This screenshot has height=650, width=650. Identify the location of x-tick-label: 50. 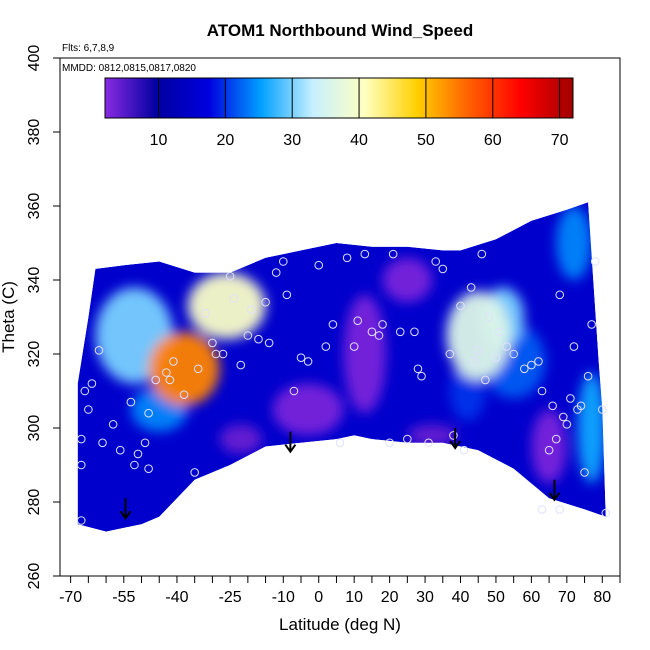
(496, 597).